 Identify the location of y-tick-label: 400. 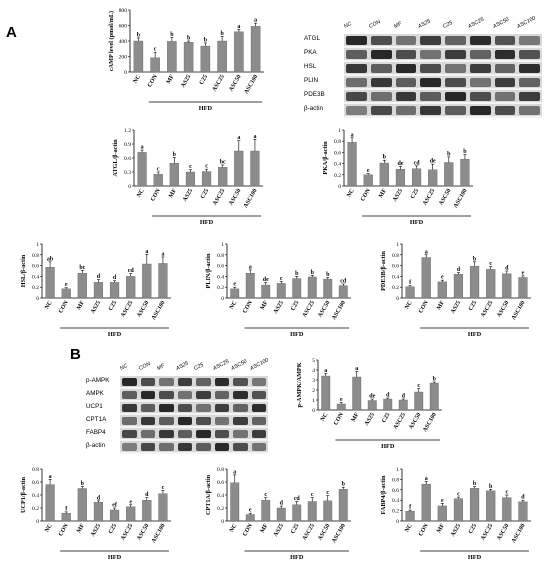
(123, 42).